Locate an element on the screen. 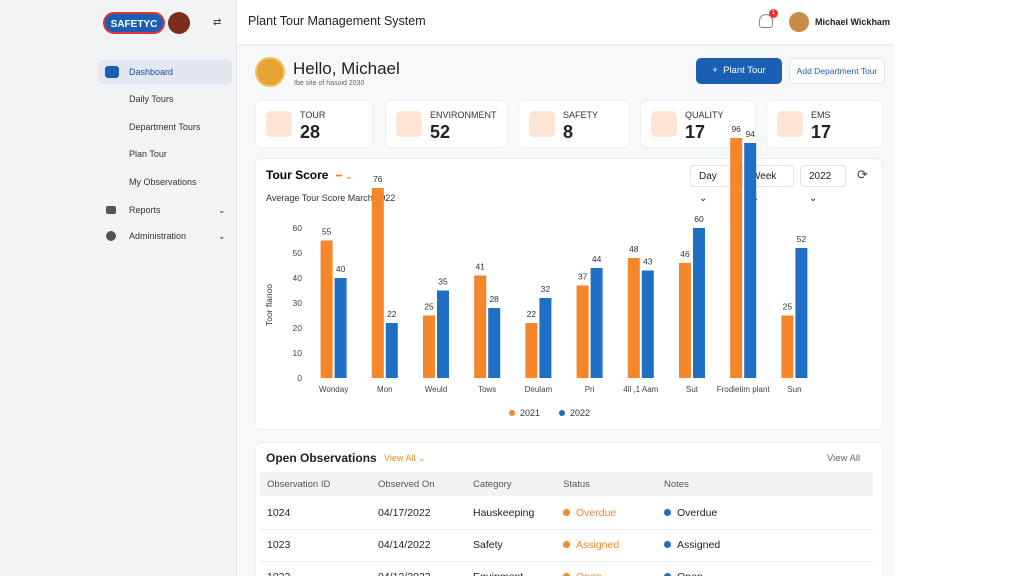 This screenshot has height=576, width=1024. data-label: 48 is located at coordinates (634, 249).